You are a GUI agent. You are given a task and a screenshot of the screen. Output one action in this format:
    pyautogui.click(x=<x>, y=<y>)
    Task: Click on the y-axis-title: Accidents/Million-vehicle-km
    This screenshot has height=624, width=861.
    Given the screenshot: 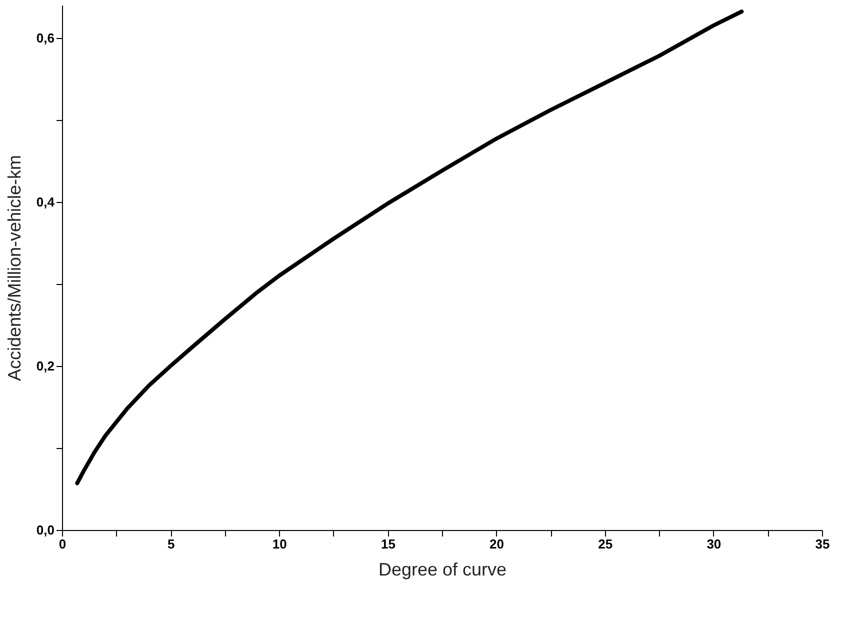 What is the action you would take?
    pyautogui.click(x=14, y=268)
    